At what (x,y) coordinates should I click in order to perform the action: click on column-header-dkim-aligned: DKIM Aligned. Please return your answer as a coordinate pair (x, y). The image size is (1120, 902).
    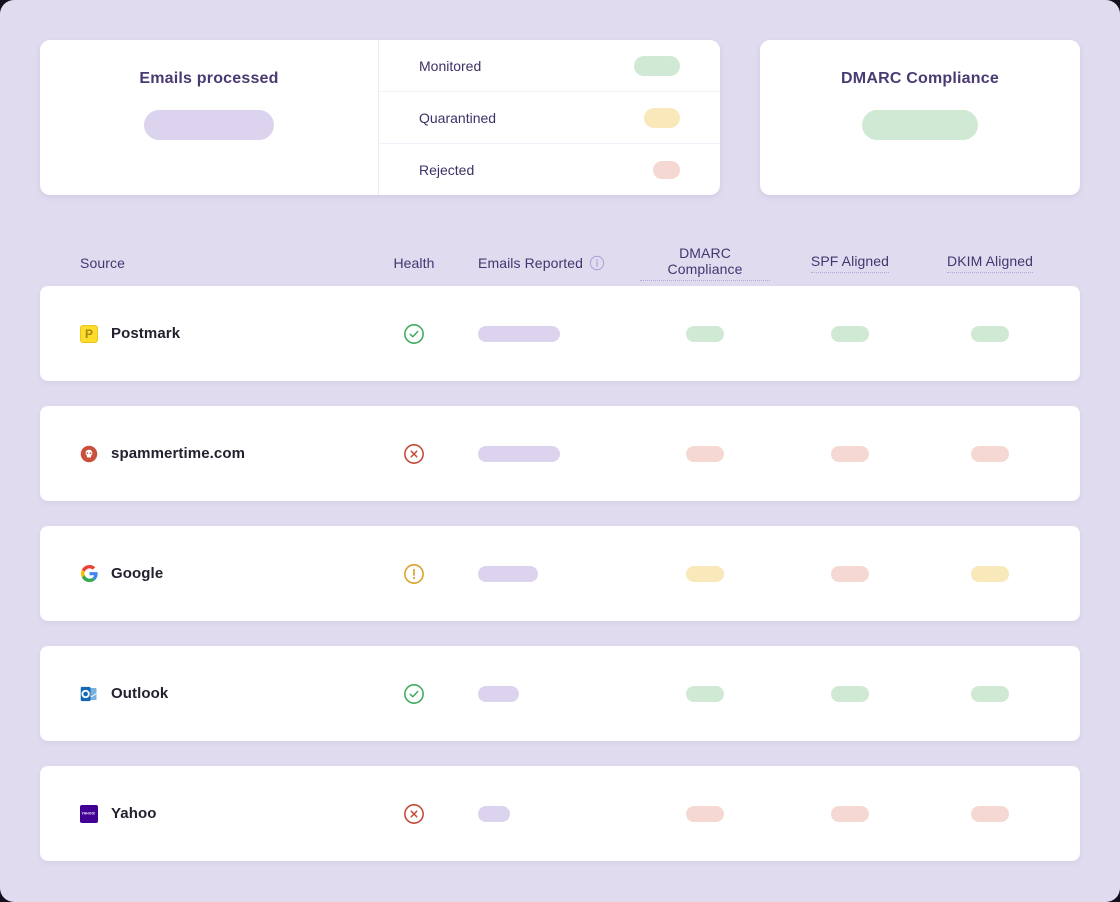
    Looking at the image, I should click on (990, 263).